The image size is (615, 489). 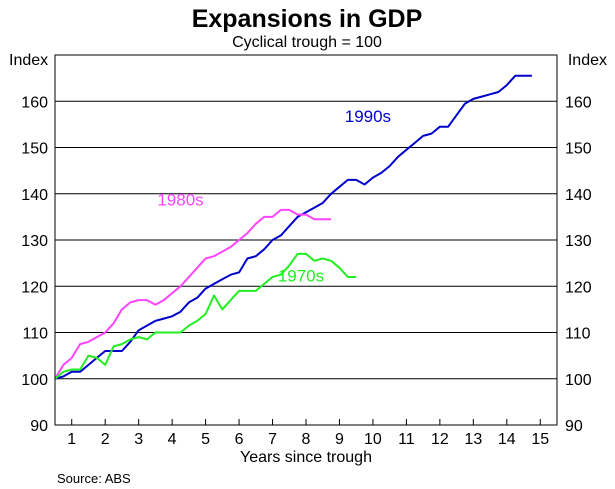 What do you see at coordinates (578, 195) in the screenshot?
I see `y-tick-label-right: 140` at bounding box center [578, 195].